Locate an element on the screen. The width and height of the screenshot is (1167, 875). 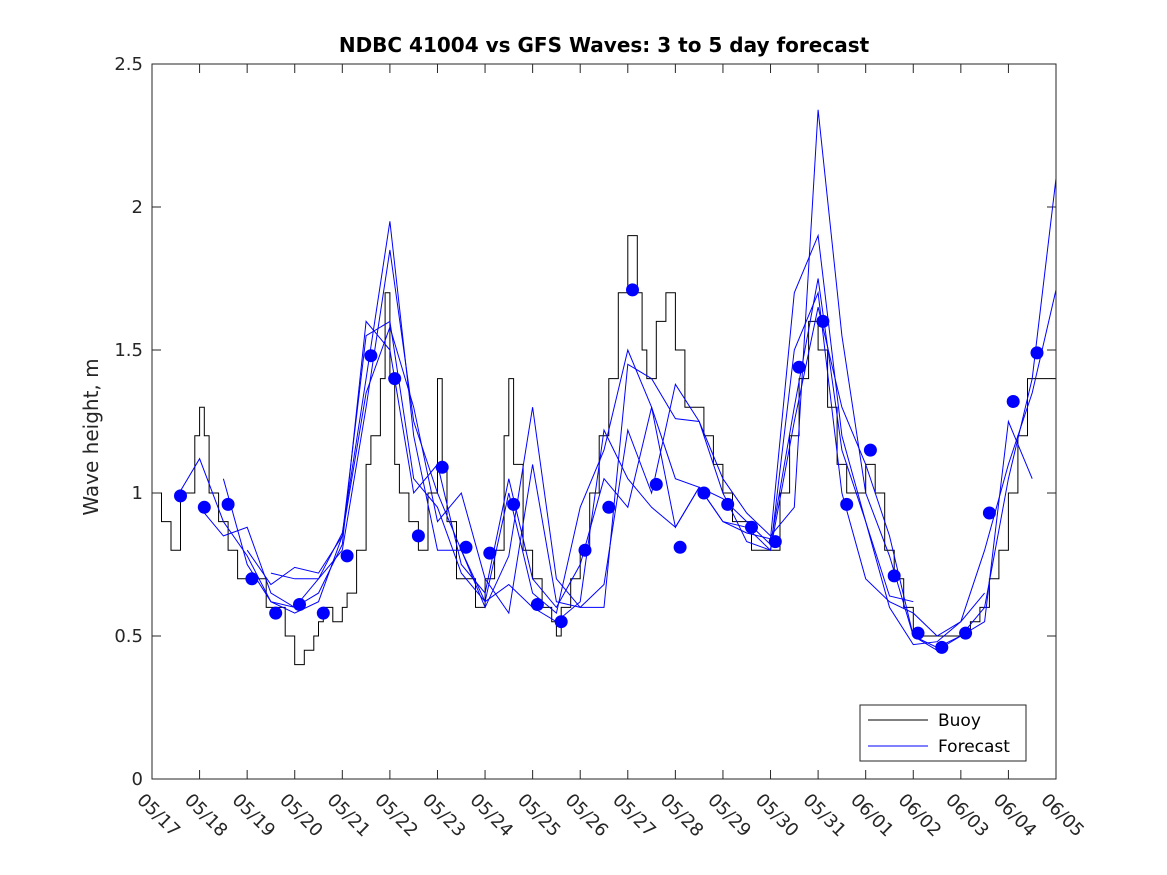
y-axis-label: Wave height, m is located at coordinates (91, 436).